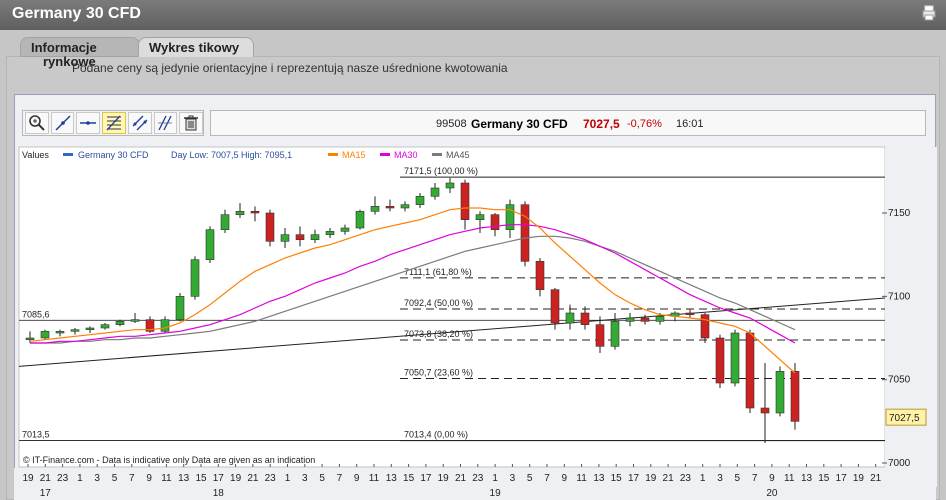 The width and height of the screenshot is (946, 500). I want to click on quote-bar: 99508 Germany 30 CFD 7027,5 -0,76% 16:01, so click(568, 123).